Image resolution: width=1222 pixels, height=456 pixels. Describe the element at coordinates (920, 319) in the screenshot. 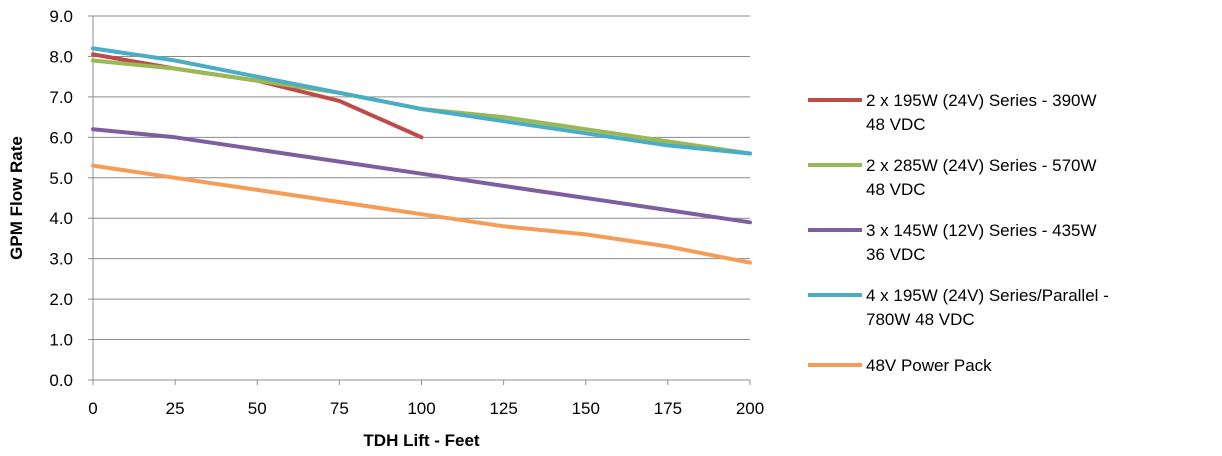

I see `legend-label: 780W 48 VDC` at that location.